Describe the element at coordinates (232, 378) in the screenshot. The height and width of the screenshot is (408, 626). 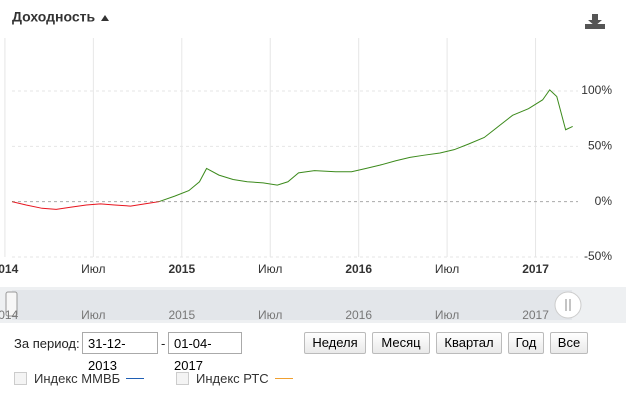
I see `legend-label: Индекс РТС` at that location.